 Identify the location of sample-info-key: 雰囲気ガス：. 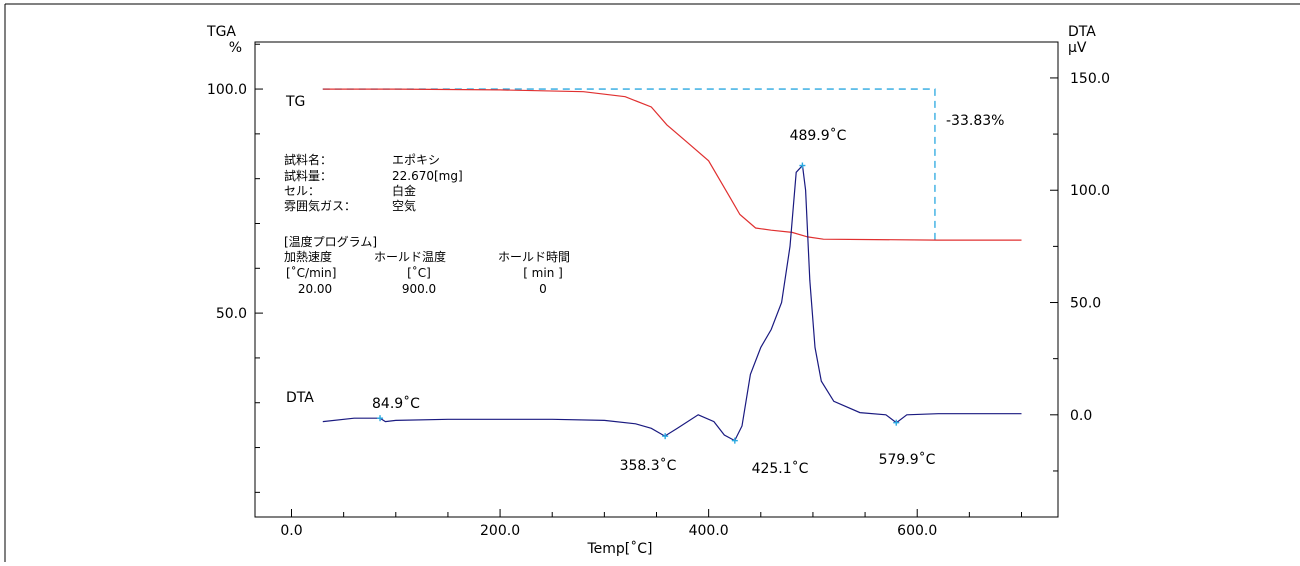
(320, 205).